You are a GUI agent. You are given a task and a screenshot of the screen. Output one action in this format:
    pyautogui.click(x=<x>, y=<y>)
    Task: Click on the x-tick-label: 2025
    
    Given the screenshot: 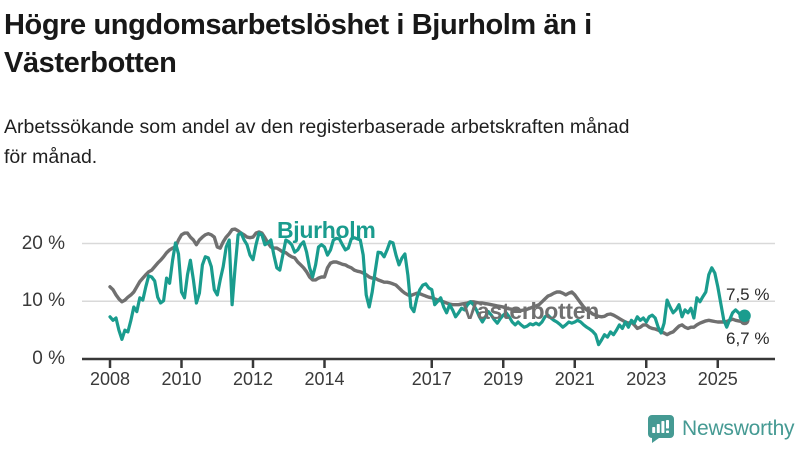 What is the action you would take?
    pyautogui.click(x=717, y=379)
    